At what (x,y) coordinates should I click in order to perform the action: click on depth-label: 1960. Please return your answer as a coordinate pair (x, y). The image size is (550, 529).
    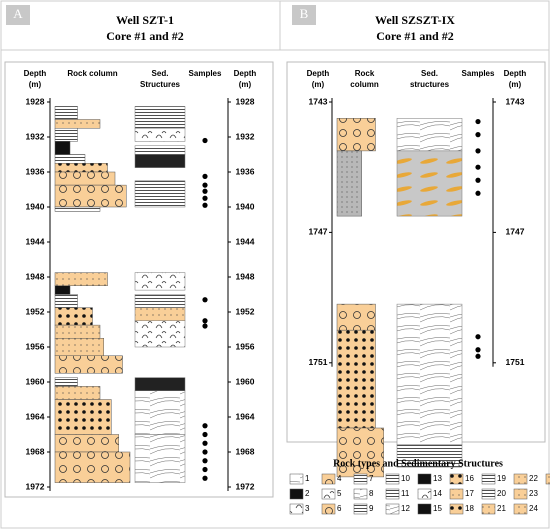
    Looking at the image, I should click on (35, 381).